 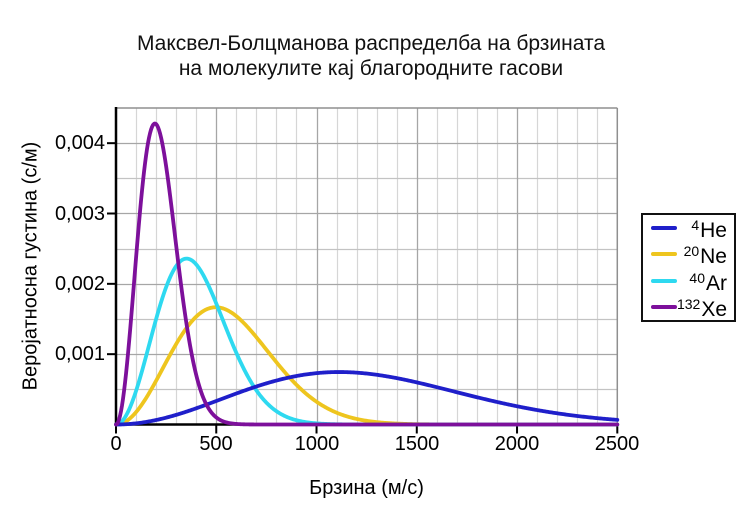 What do you see at coordinates (695, 225) in the screenshot?
I see `legend-mass-number-he: 4` at bounding box center [695, 225].